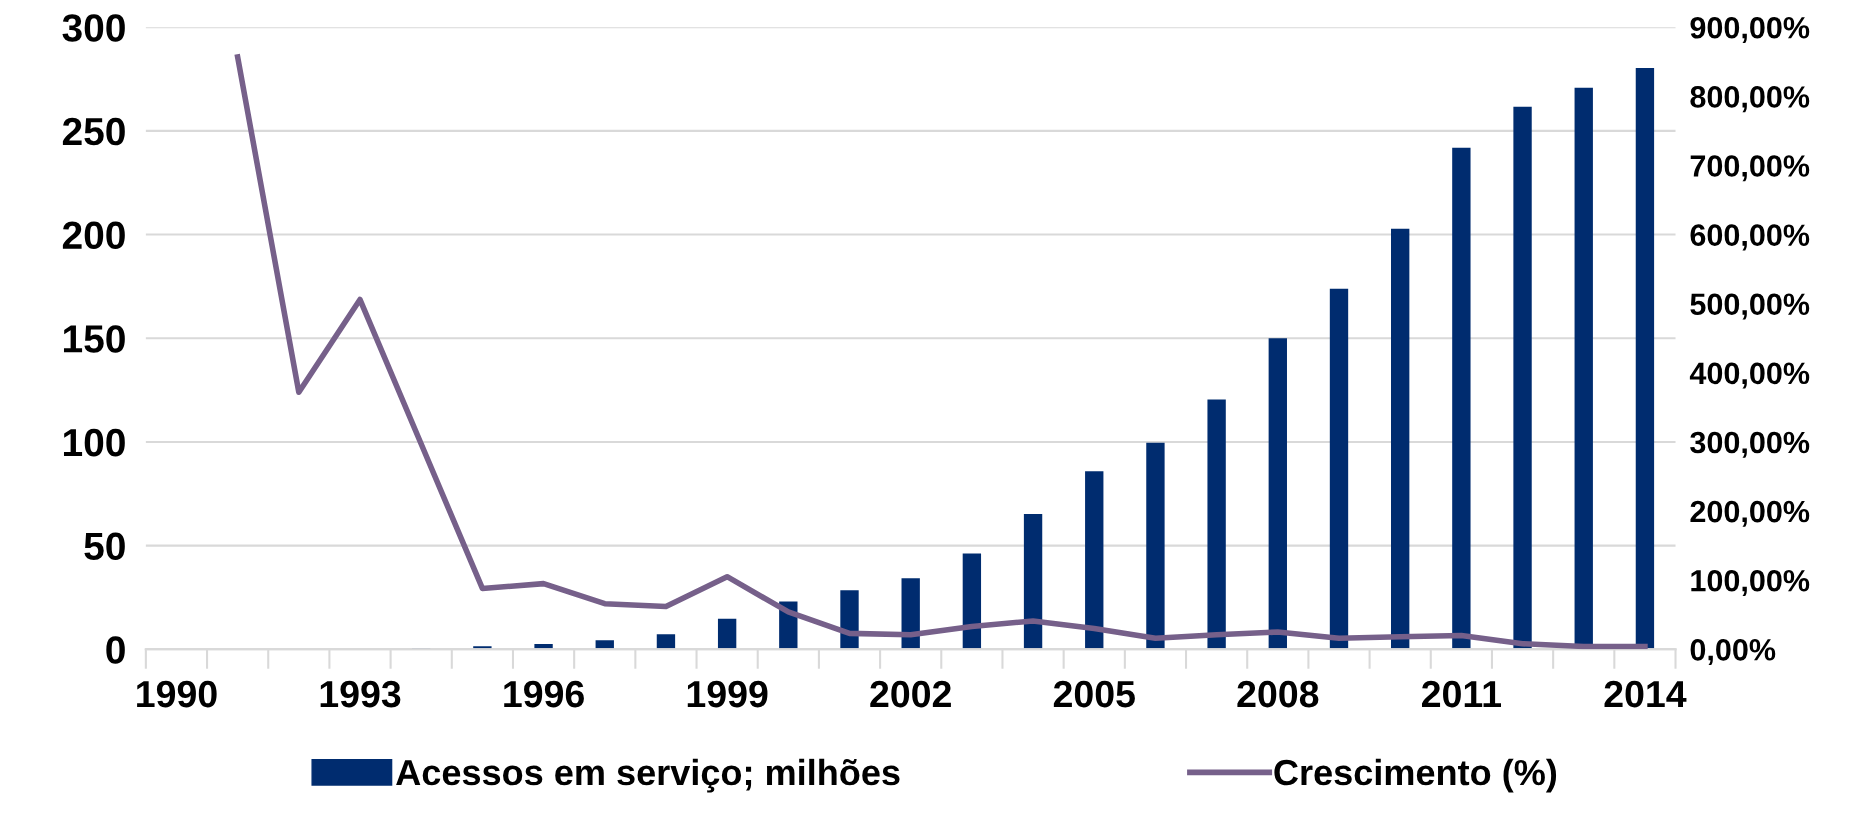 Image resolution: width=1870 pixels, height=825 pixels. I want to click on y-tick-label: 0, so click(115, 650).